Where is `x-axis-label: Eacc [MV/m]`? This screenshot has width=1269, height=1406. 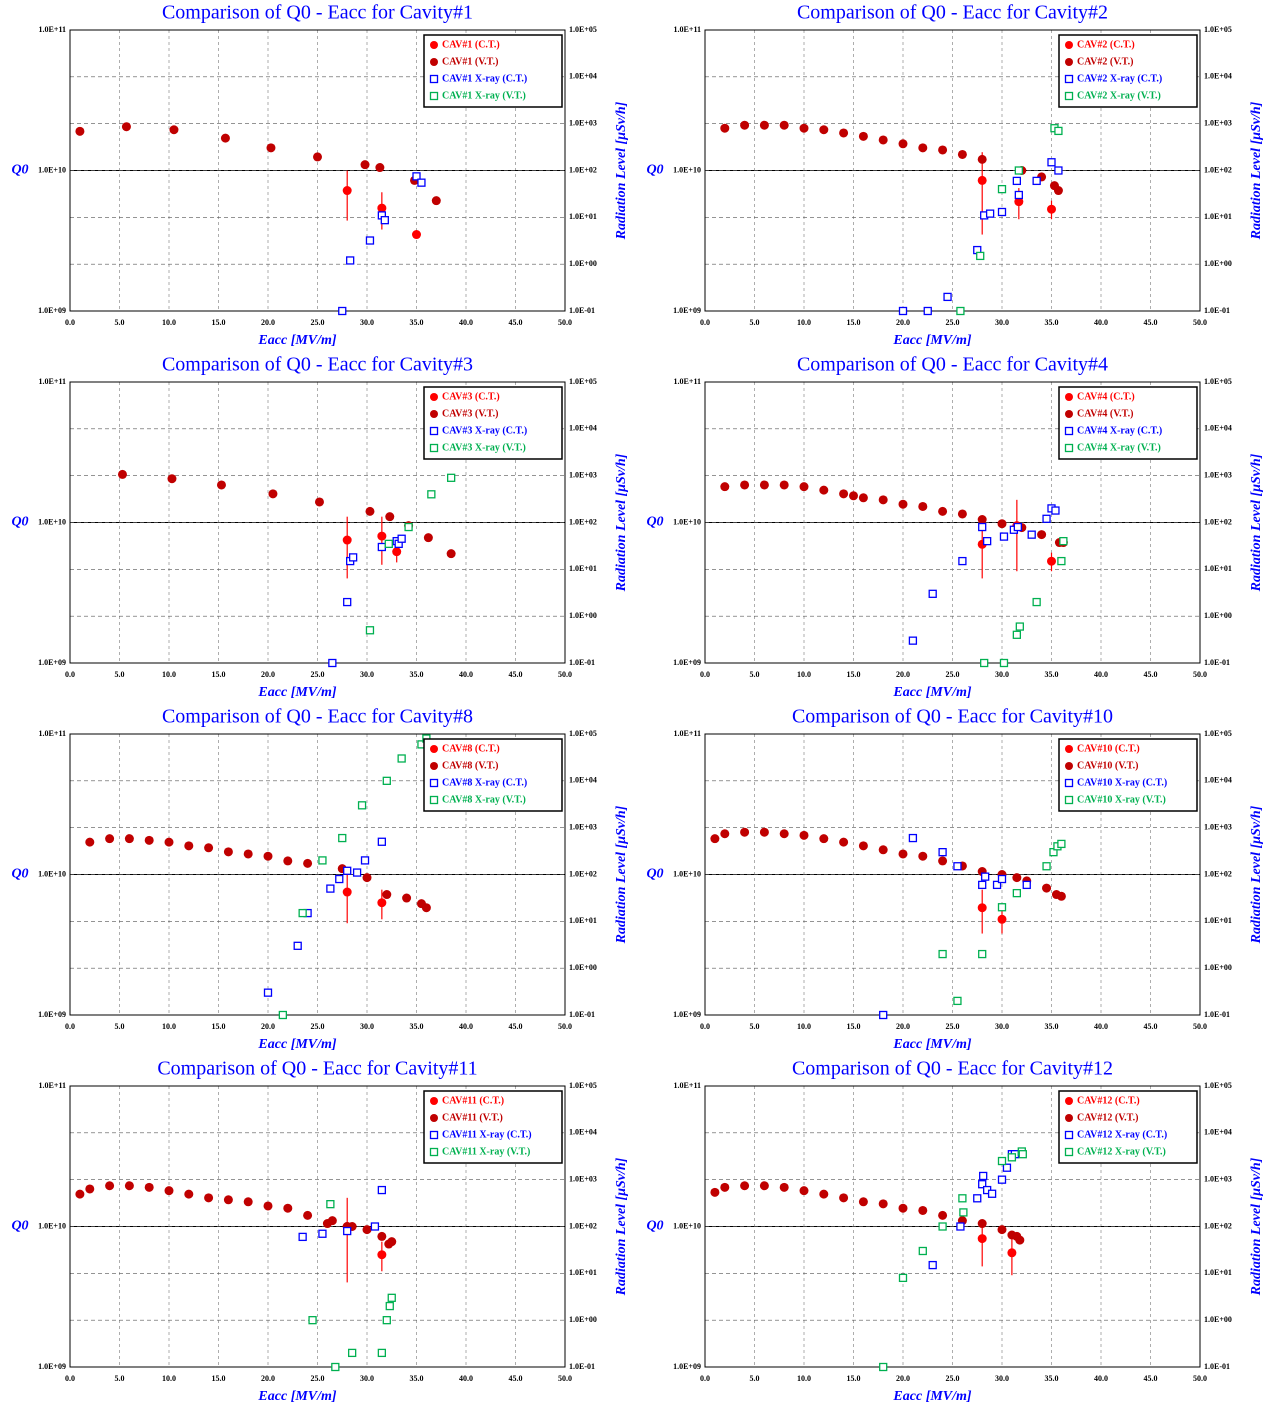 x-axis-label: Eacc [MV/m] is located at coordinates (296, 1396).